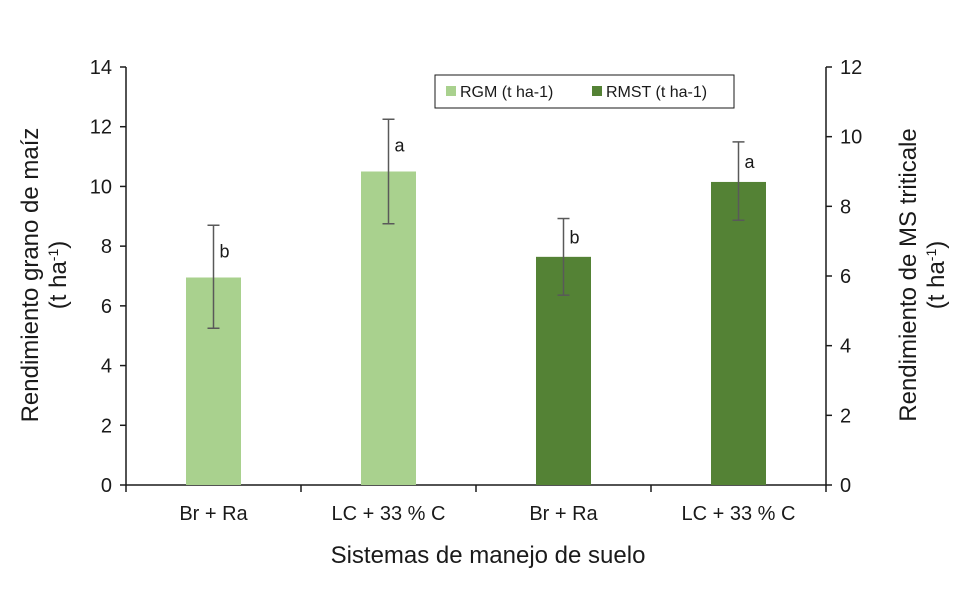 The image size is (978, 598). What do you see at coordinates (851, 68) in the screenshot?
I see `y-tick-label-right: 12` at bounding box center [851, 68].